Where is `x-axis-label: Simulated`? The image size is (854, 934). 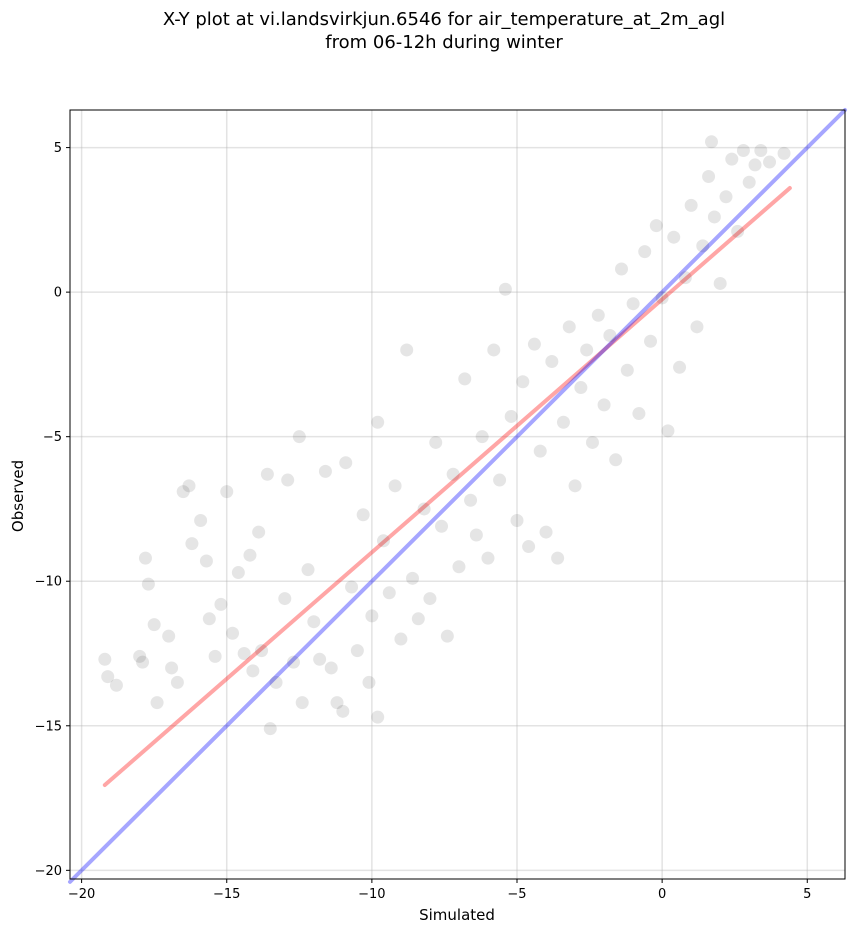 x-axis-label: Simulated is located at coordinates (457, 915).